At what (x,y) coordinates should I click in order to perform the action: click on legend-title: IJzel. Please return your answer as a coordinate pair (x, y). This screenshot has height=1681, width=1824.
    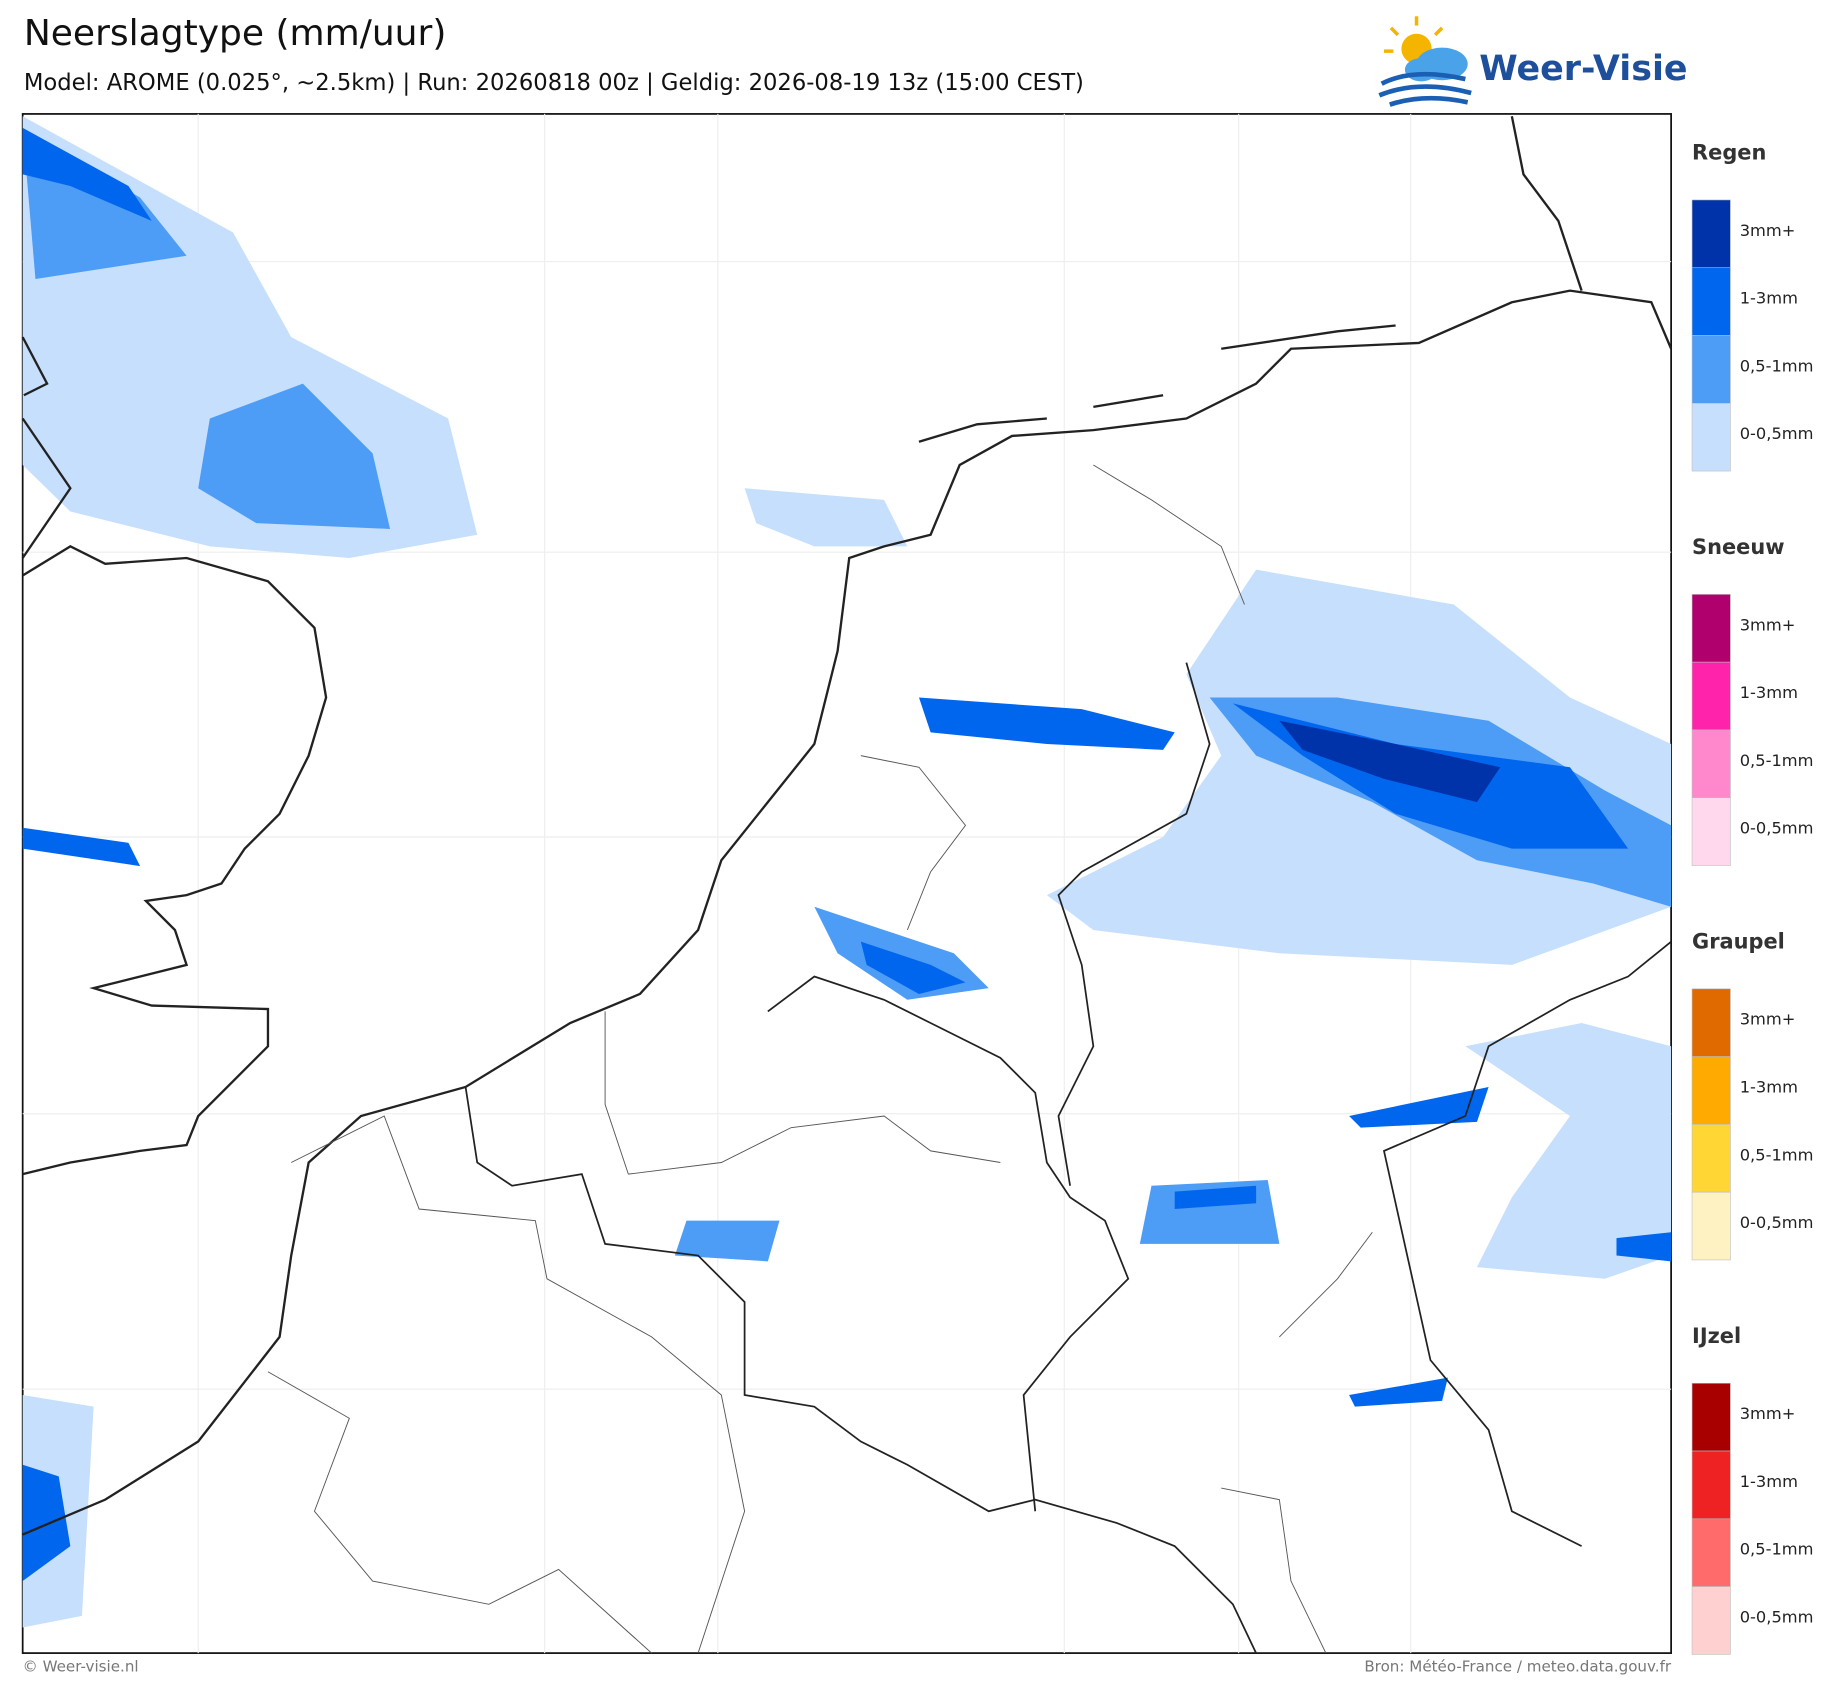
    Looking at the image, I should click on (1716, 1336).